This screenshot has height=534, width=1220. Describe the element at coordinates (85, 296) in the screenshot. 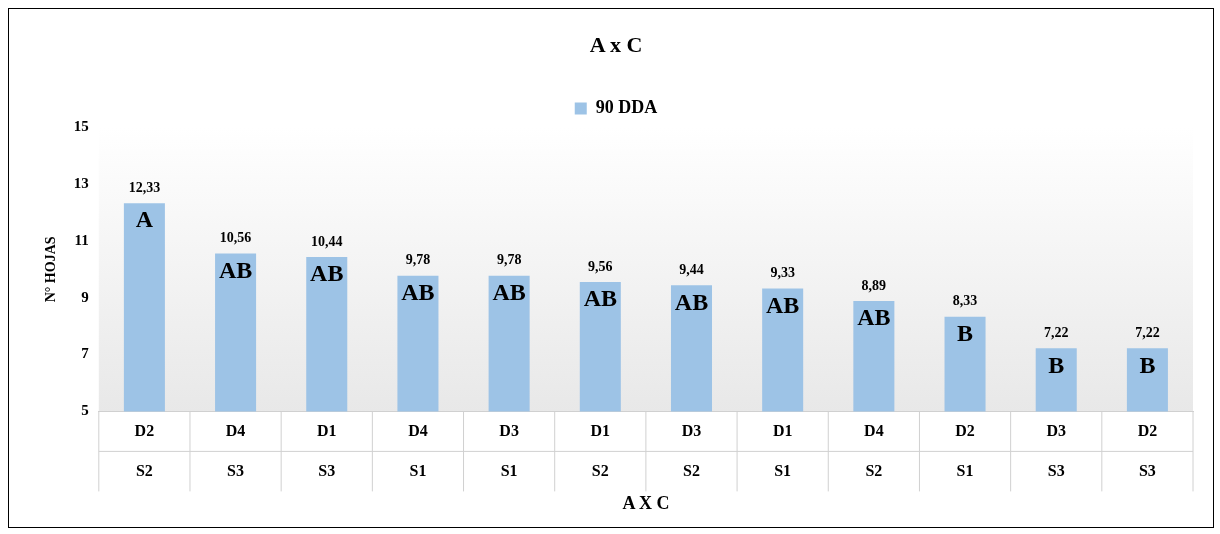

I see `y-tick-label: 9` at that location.